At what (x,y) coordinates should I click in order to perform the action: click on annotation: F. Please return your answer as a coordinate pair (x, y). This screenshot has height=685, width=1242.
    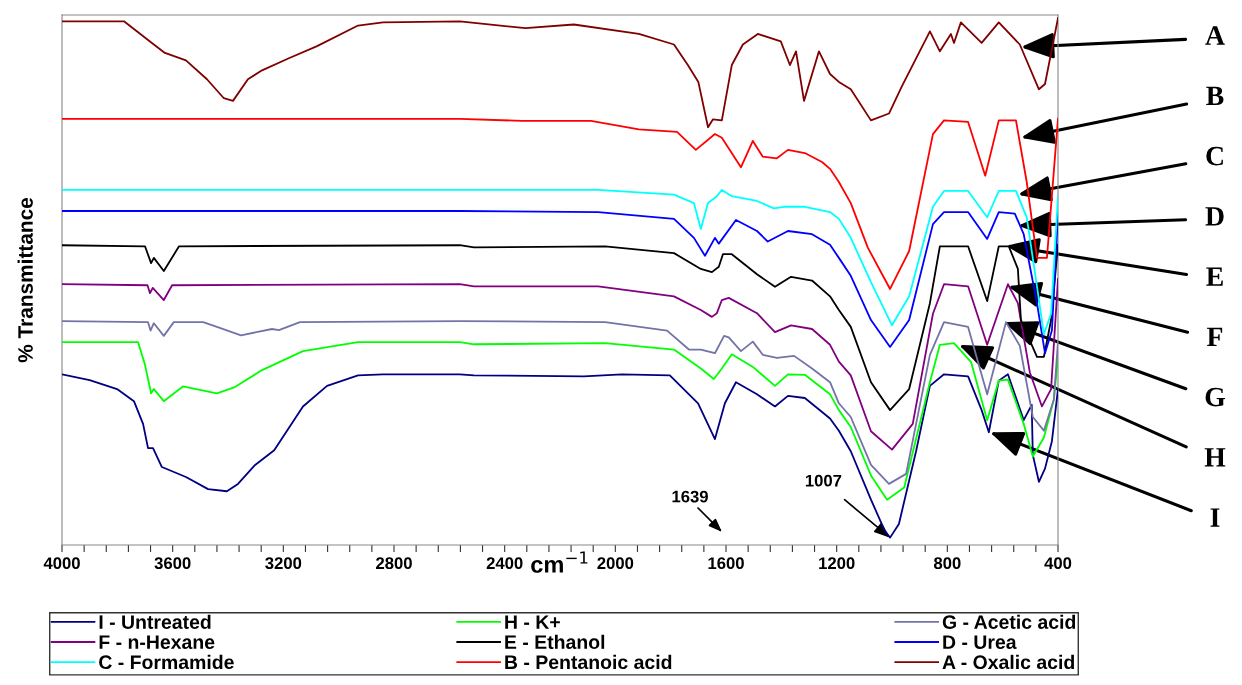
    Looking at the image, I should click on (1214, 336).